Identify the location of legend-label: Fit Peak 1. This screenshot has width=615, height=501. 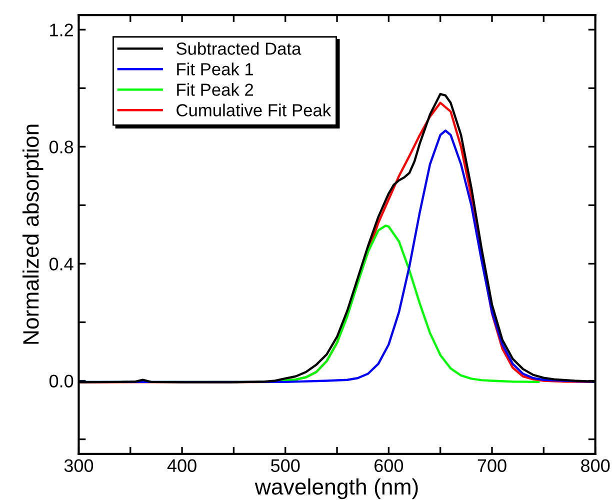
(215, 69).